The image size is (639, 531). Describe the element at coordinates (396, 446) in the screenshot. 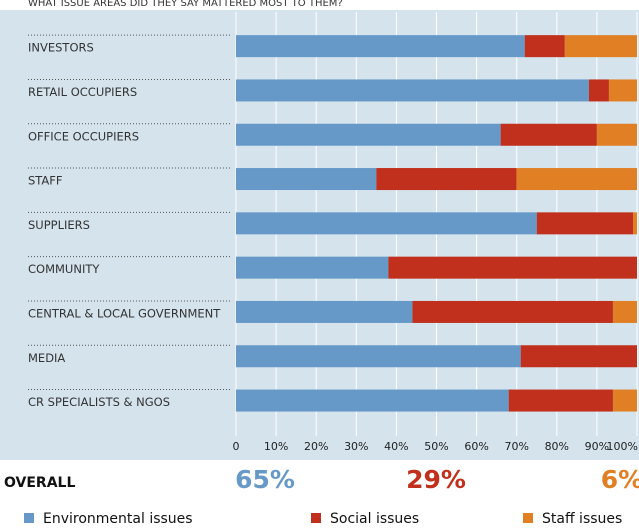

I see `x-tick-label: 40%` at that location.